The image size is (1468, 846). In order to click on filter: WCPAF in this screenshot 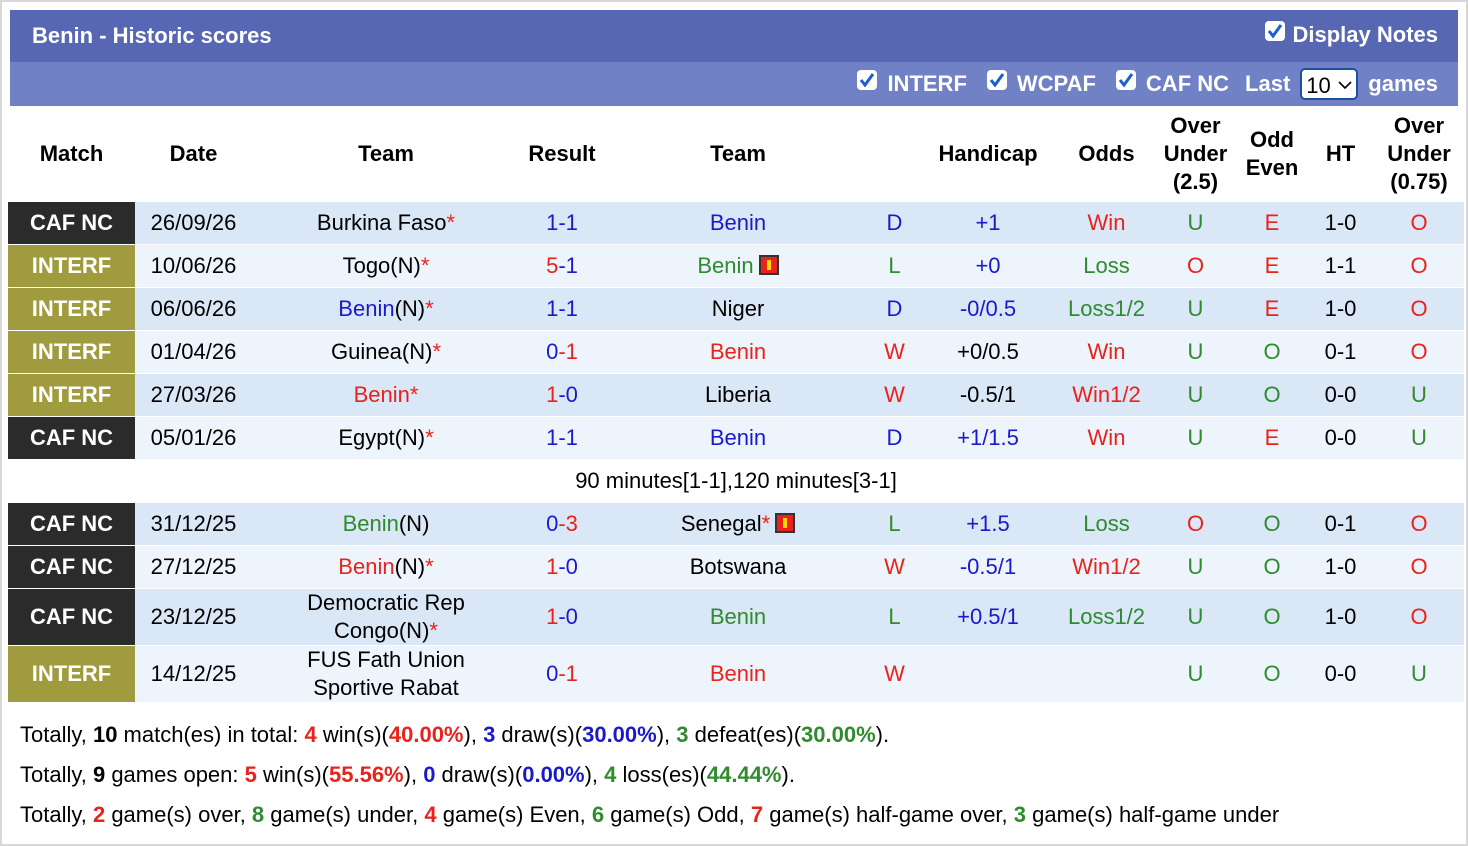, I will do `click(1041, 83)`.